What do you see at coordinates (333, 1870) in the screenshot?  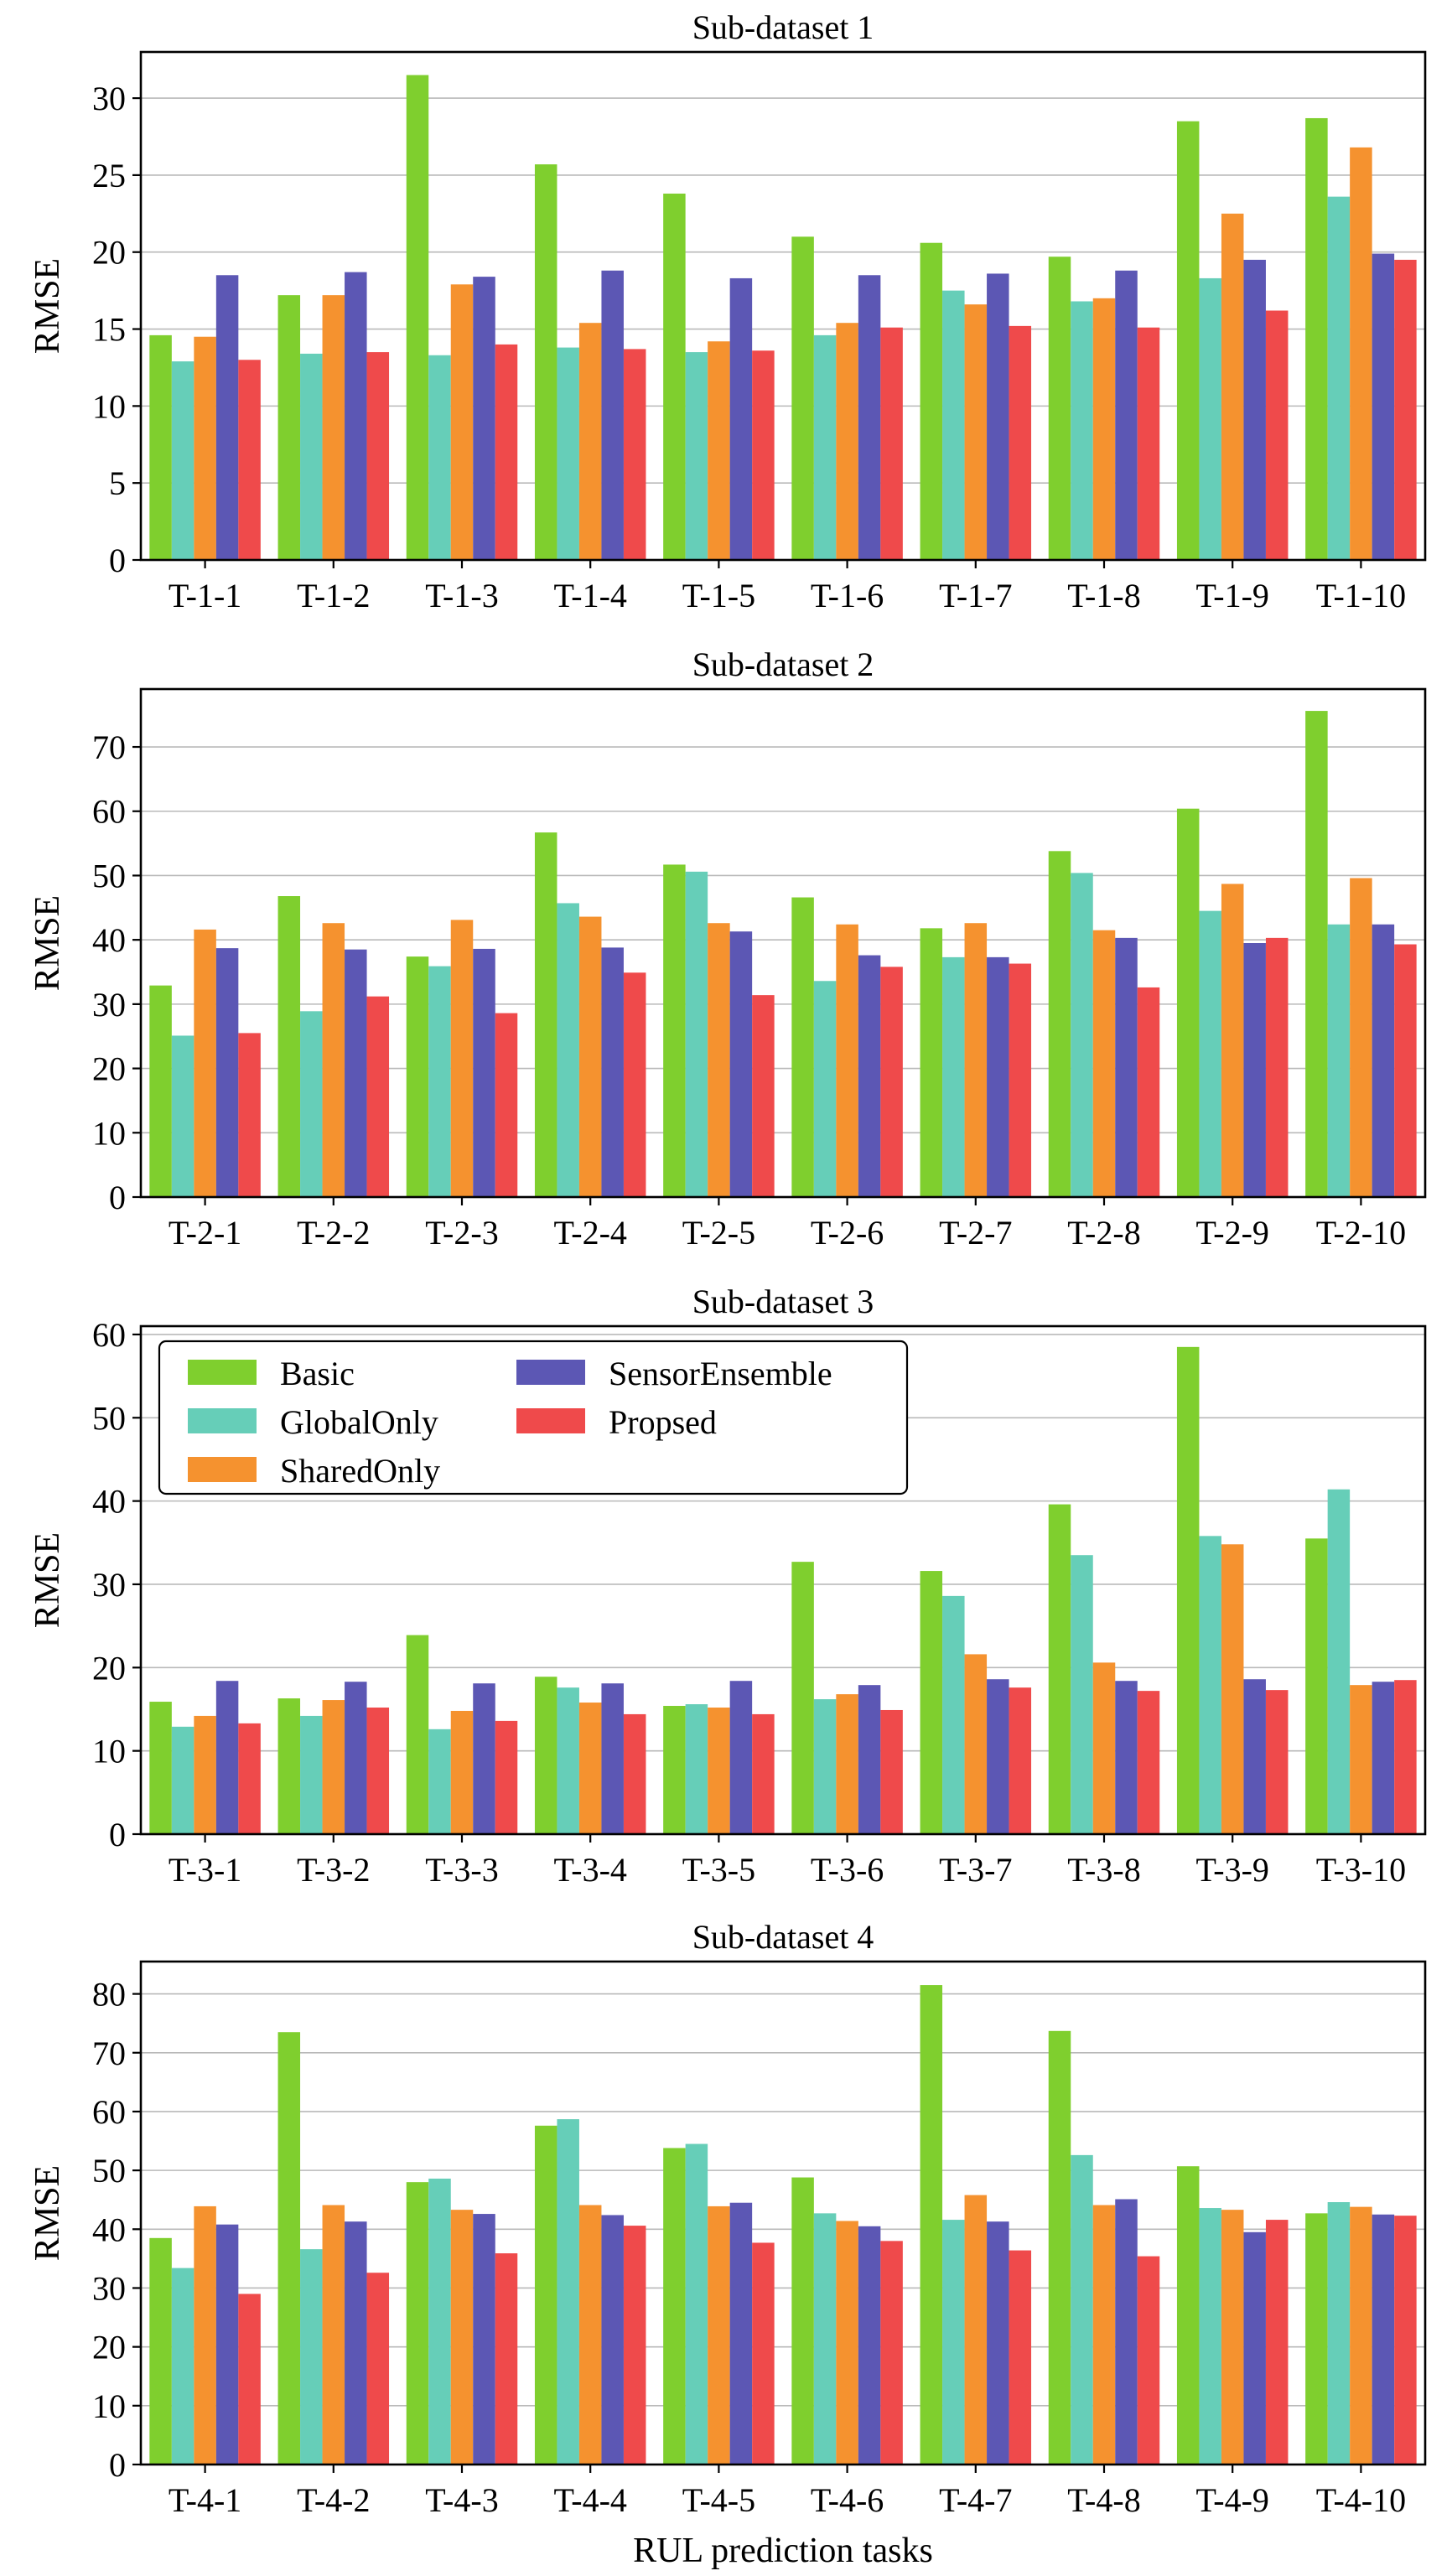 I see `x-tick-label: T-3-2` at bounding box center [333, 1870].